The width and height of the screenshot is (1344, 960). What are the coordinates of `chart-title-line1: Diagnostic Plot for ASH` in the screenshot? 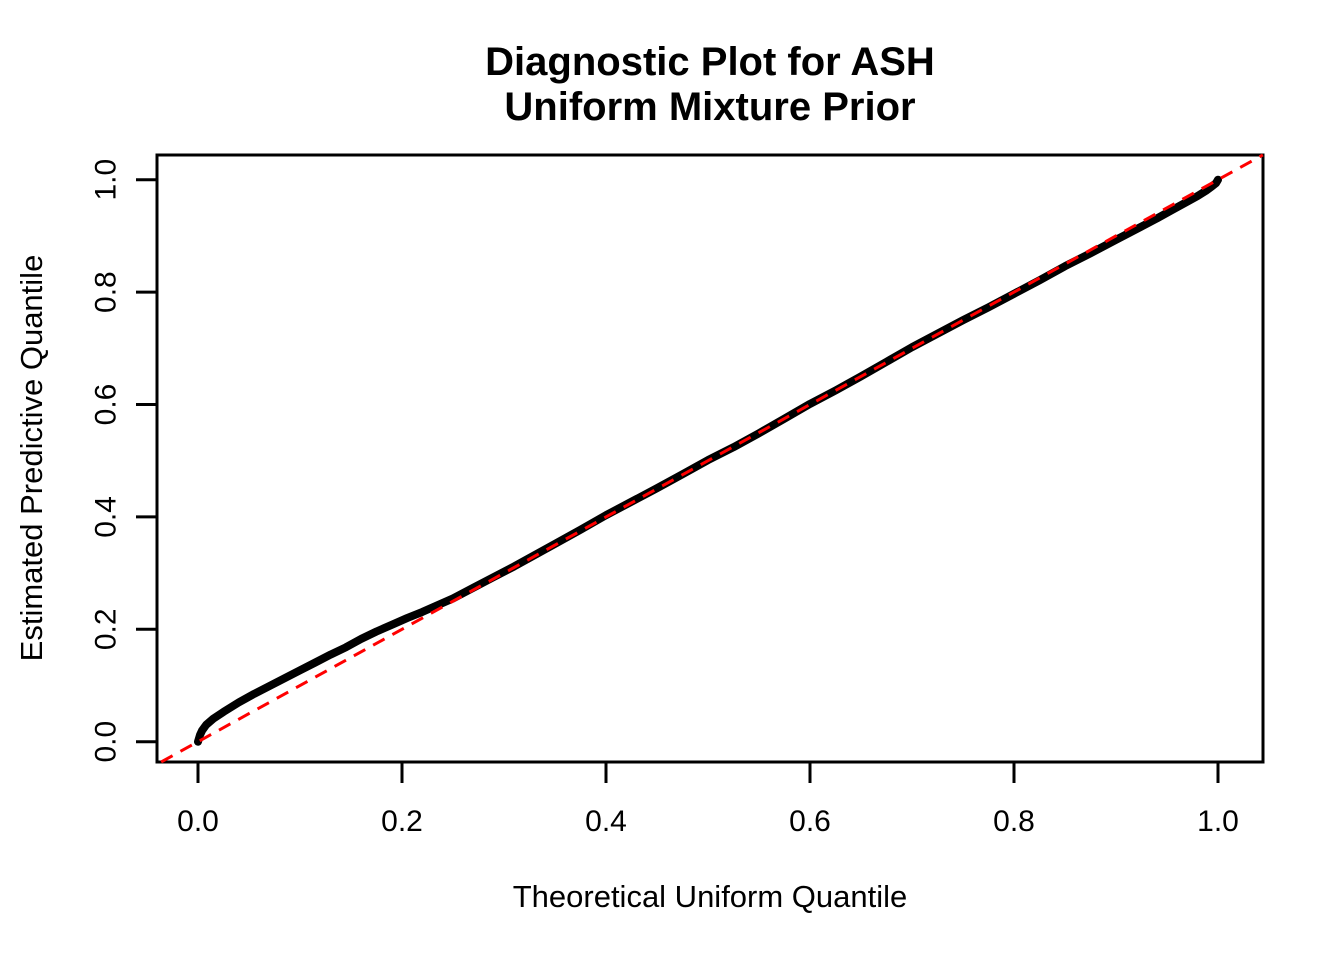 It's located at (710, 62).